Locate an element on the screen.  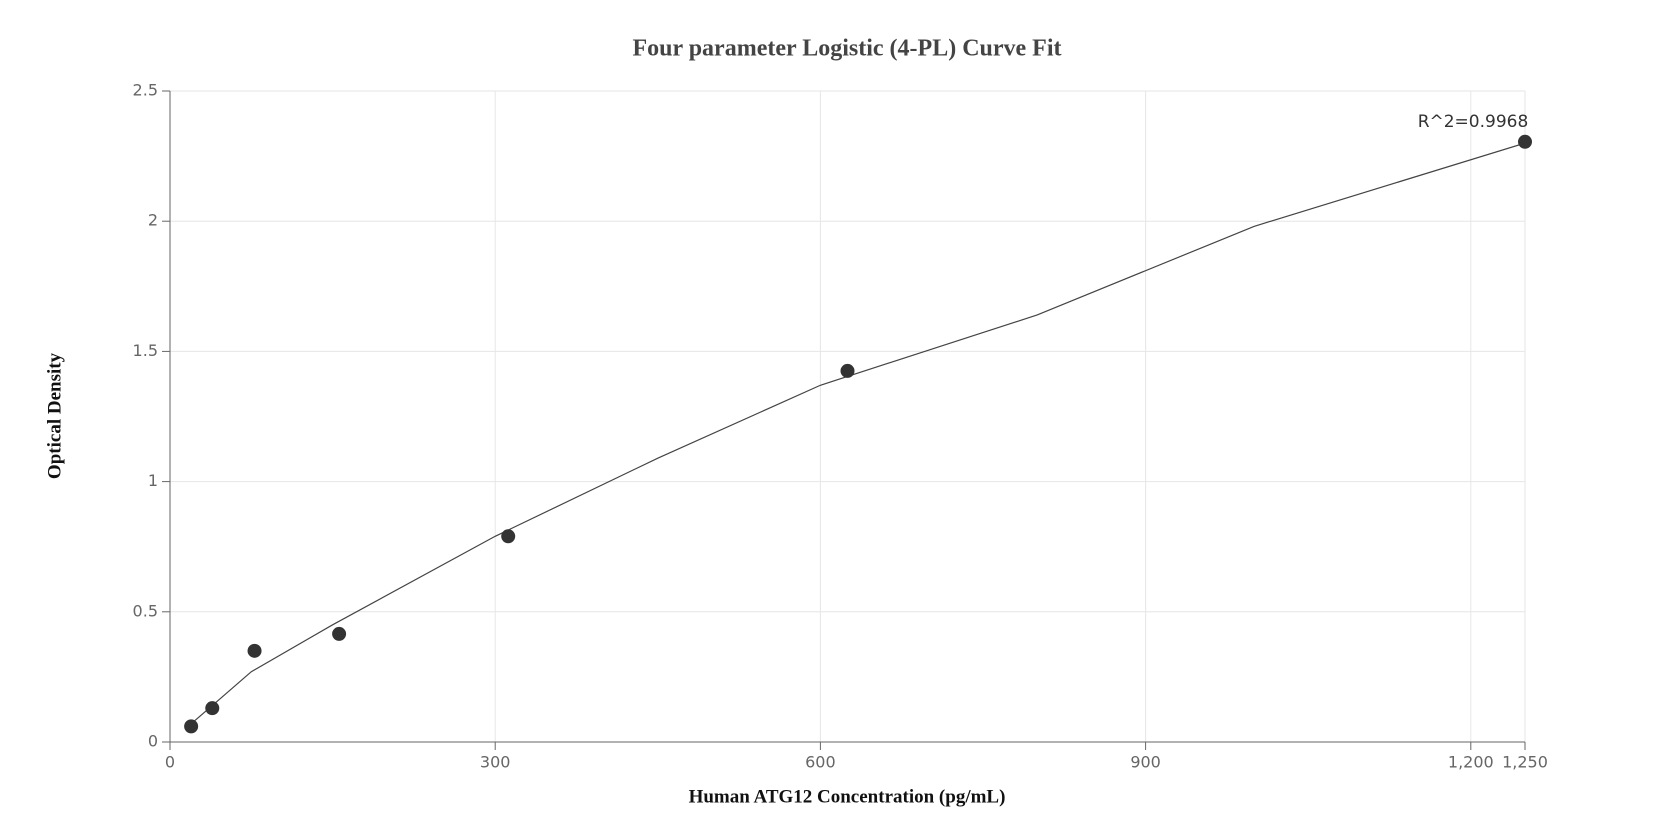
chart-title: Four parameter Logistic (4-PL) Curve Fit is located at coordinates (846, 49).